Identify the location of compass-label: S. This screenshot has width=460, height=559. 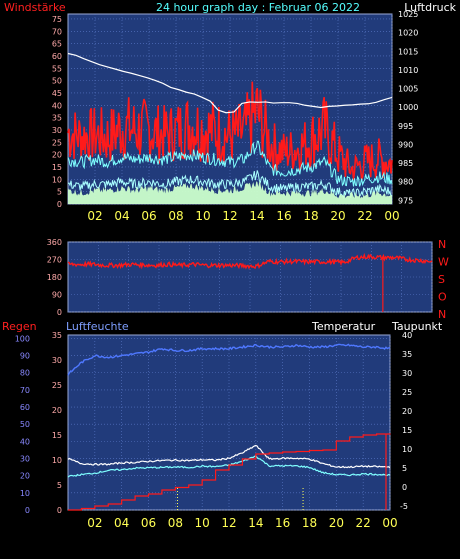
(441, 279).